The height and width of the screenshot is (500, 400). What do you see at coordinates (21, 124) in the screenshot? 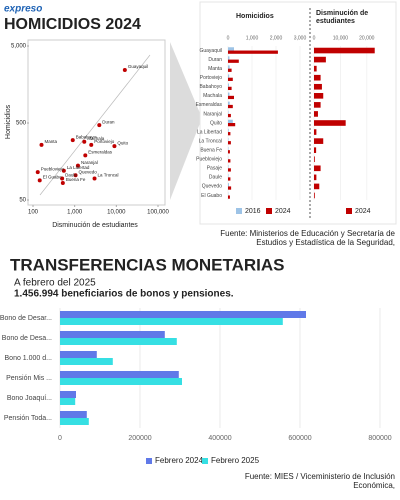
I see `y-tick-label: 500` at bounding box center [21, 124].